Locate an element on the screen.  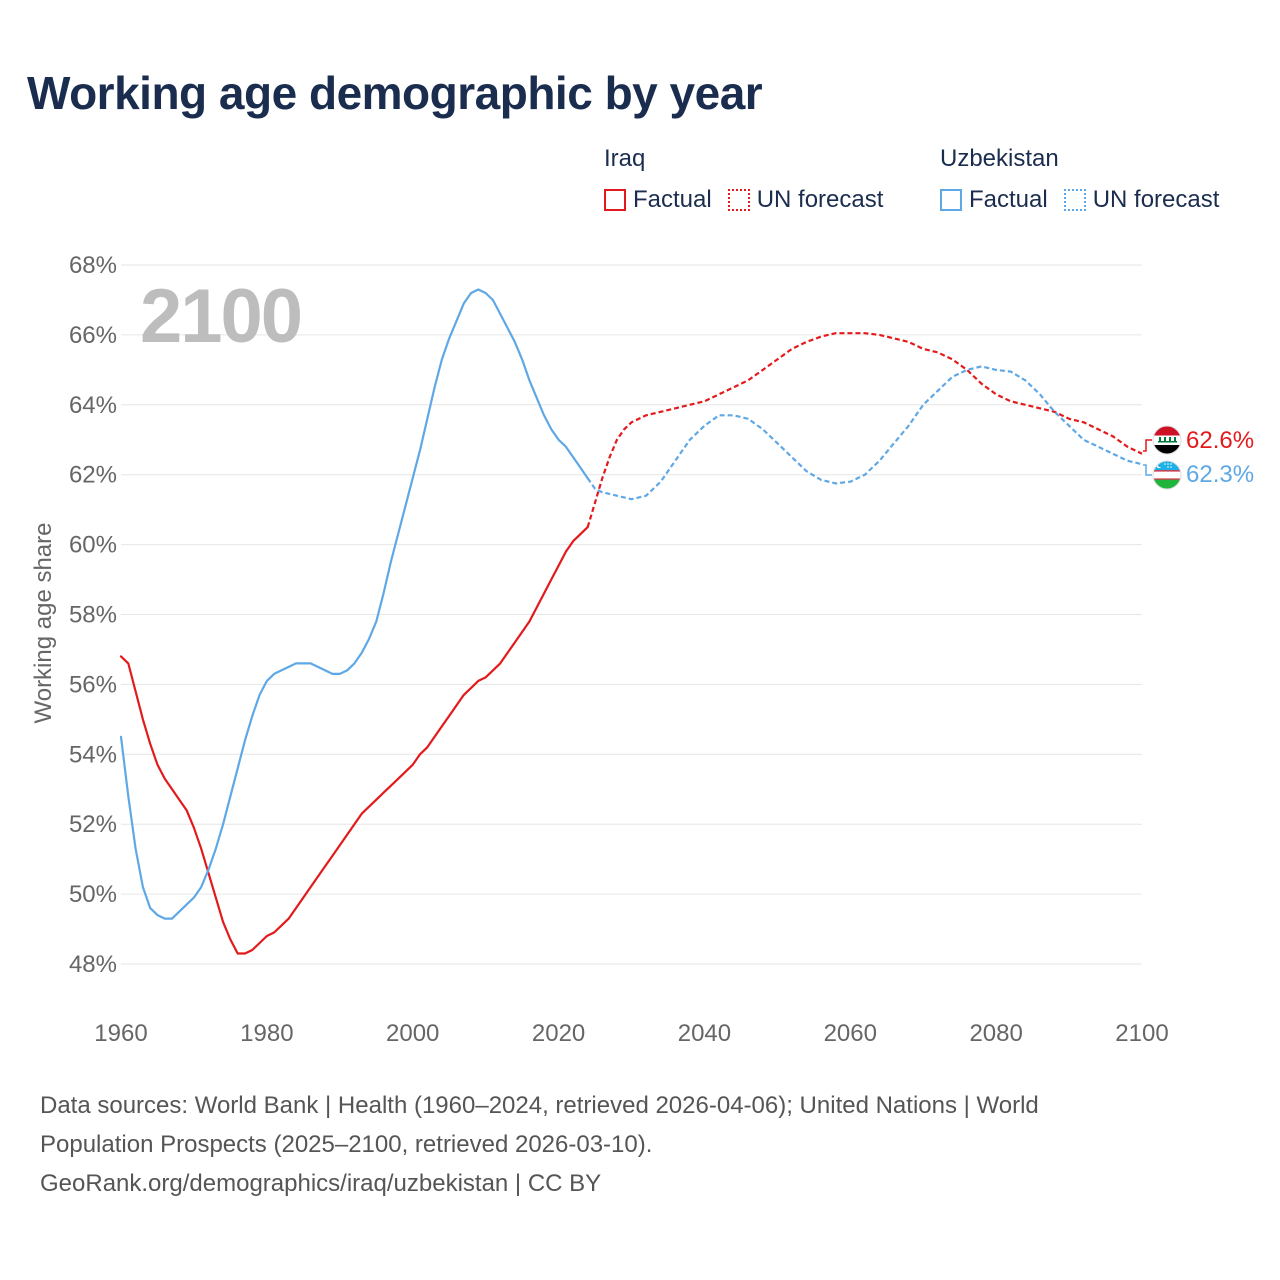
y-tick-label: 64% is located at coordinates (93, 405).